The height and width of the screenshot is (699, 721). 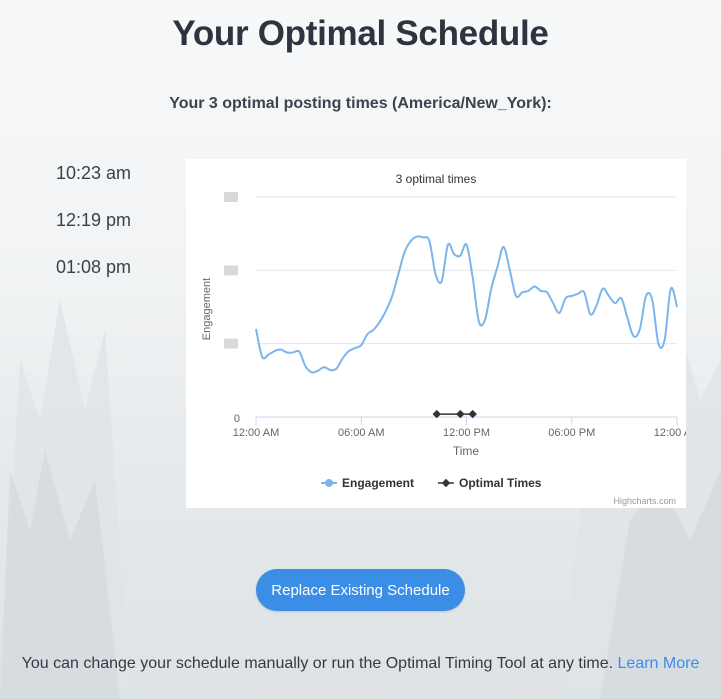 I want to click on x-tick-label: 06:00 AM, so click(x=361, y=433).